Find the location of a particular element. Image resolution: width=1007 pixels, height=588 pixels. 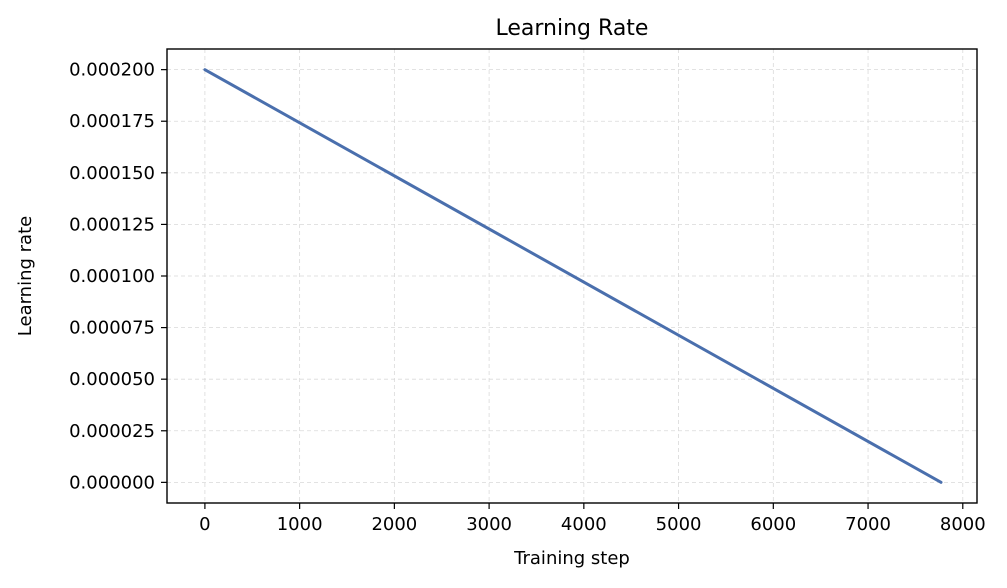

x-axis-label: Training step is located at coordinates (571, 558).